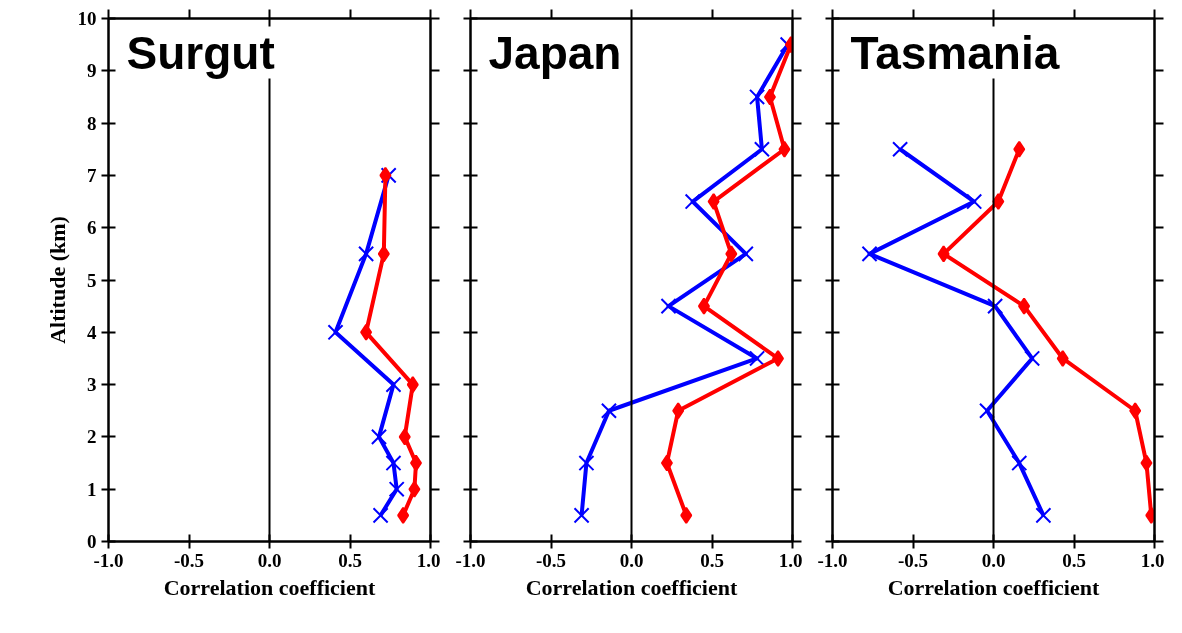 This screenshot has height=633, width=1182. Describe the element at coordinates (555, 52) in the screenshot. I see `chart-title: Japan` at that location.